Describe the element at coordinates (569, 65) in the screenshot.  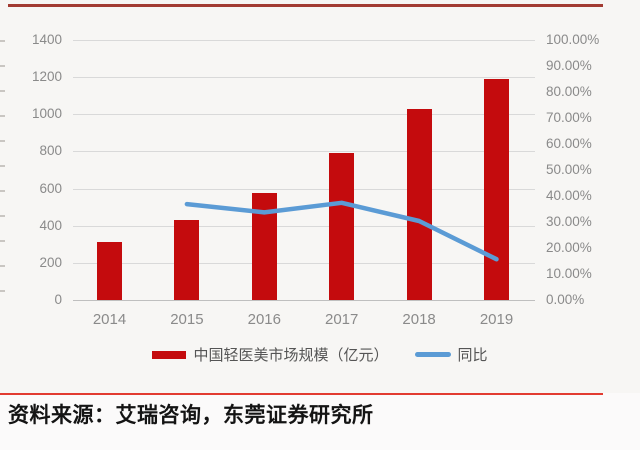
I see `right-axis-label: 90.00%` at that location.